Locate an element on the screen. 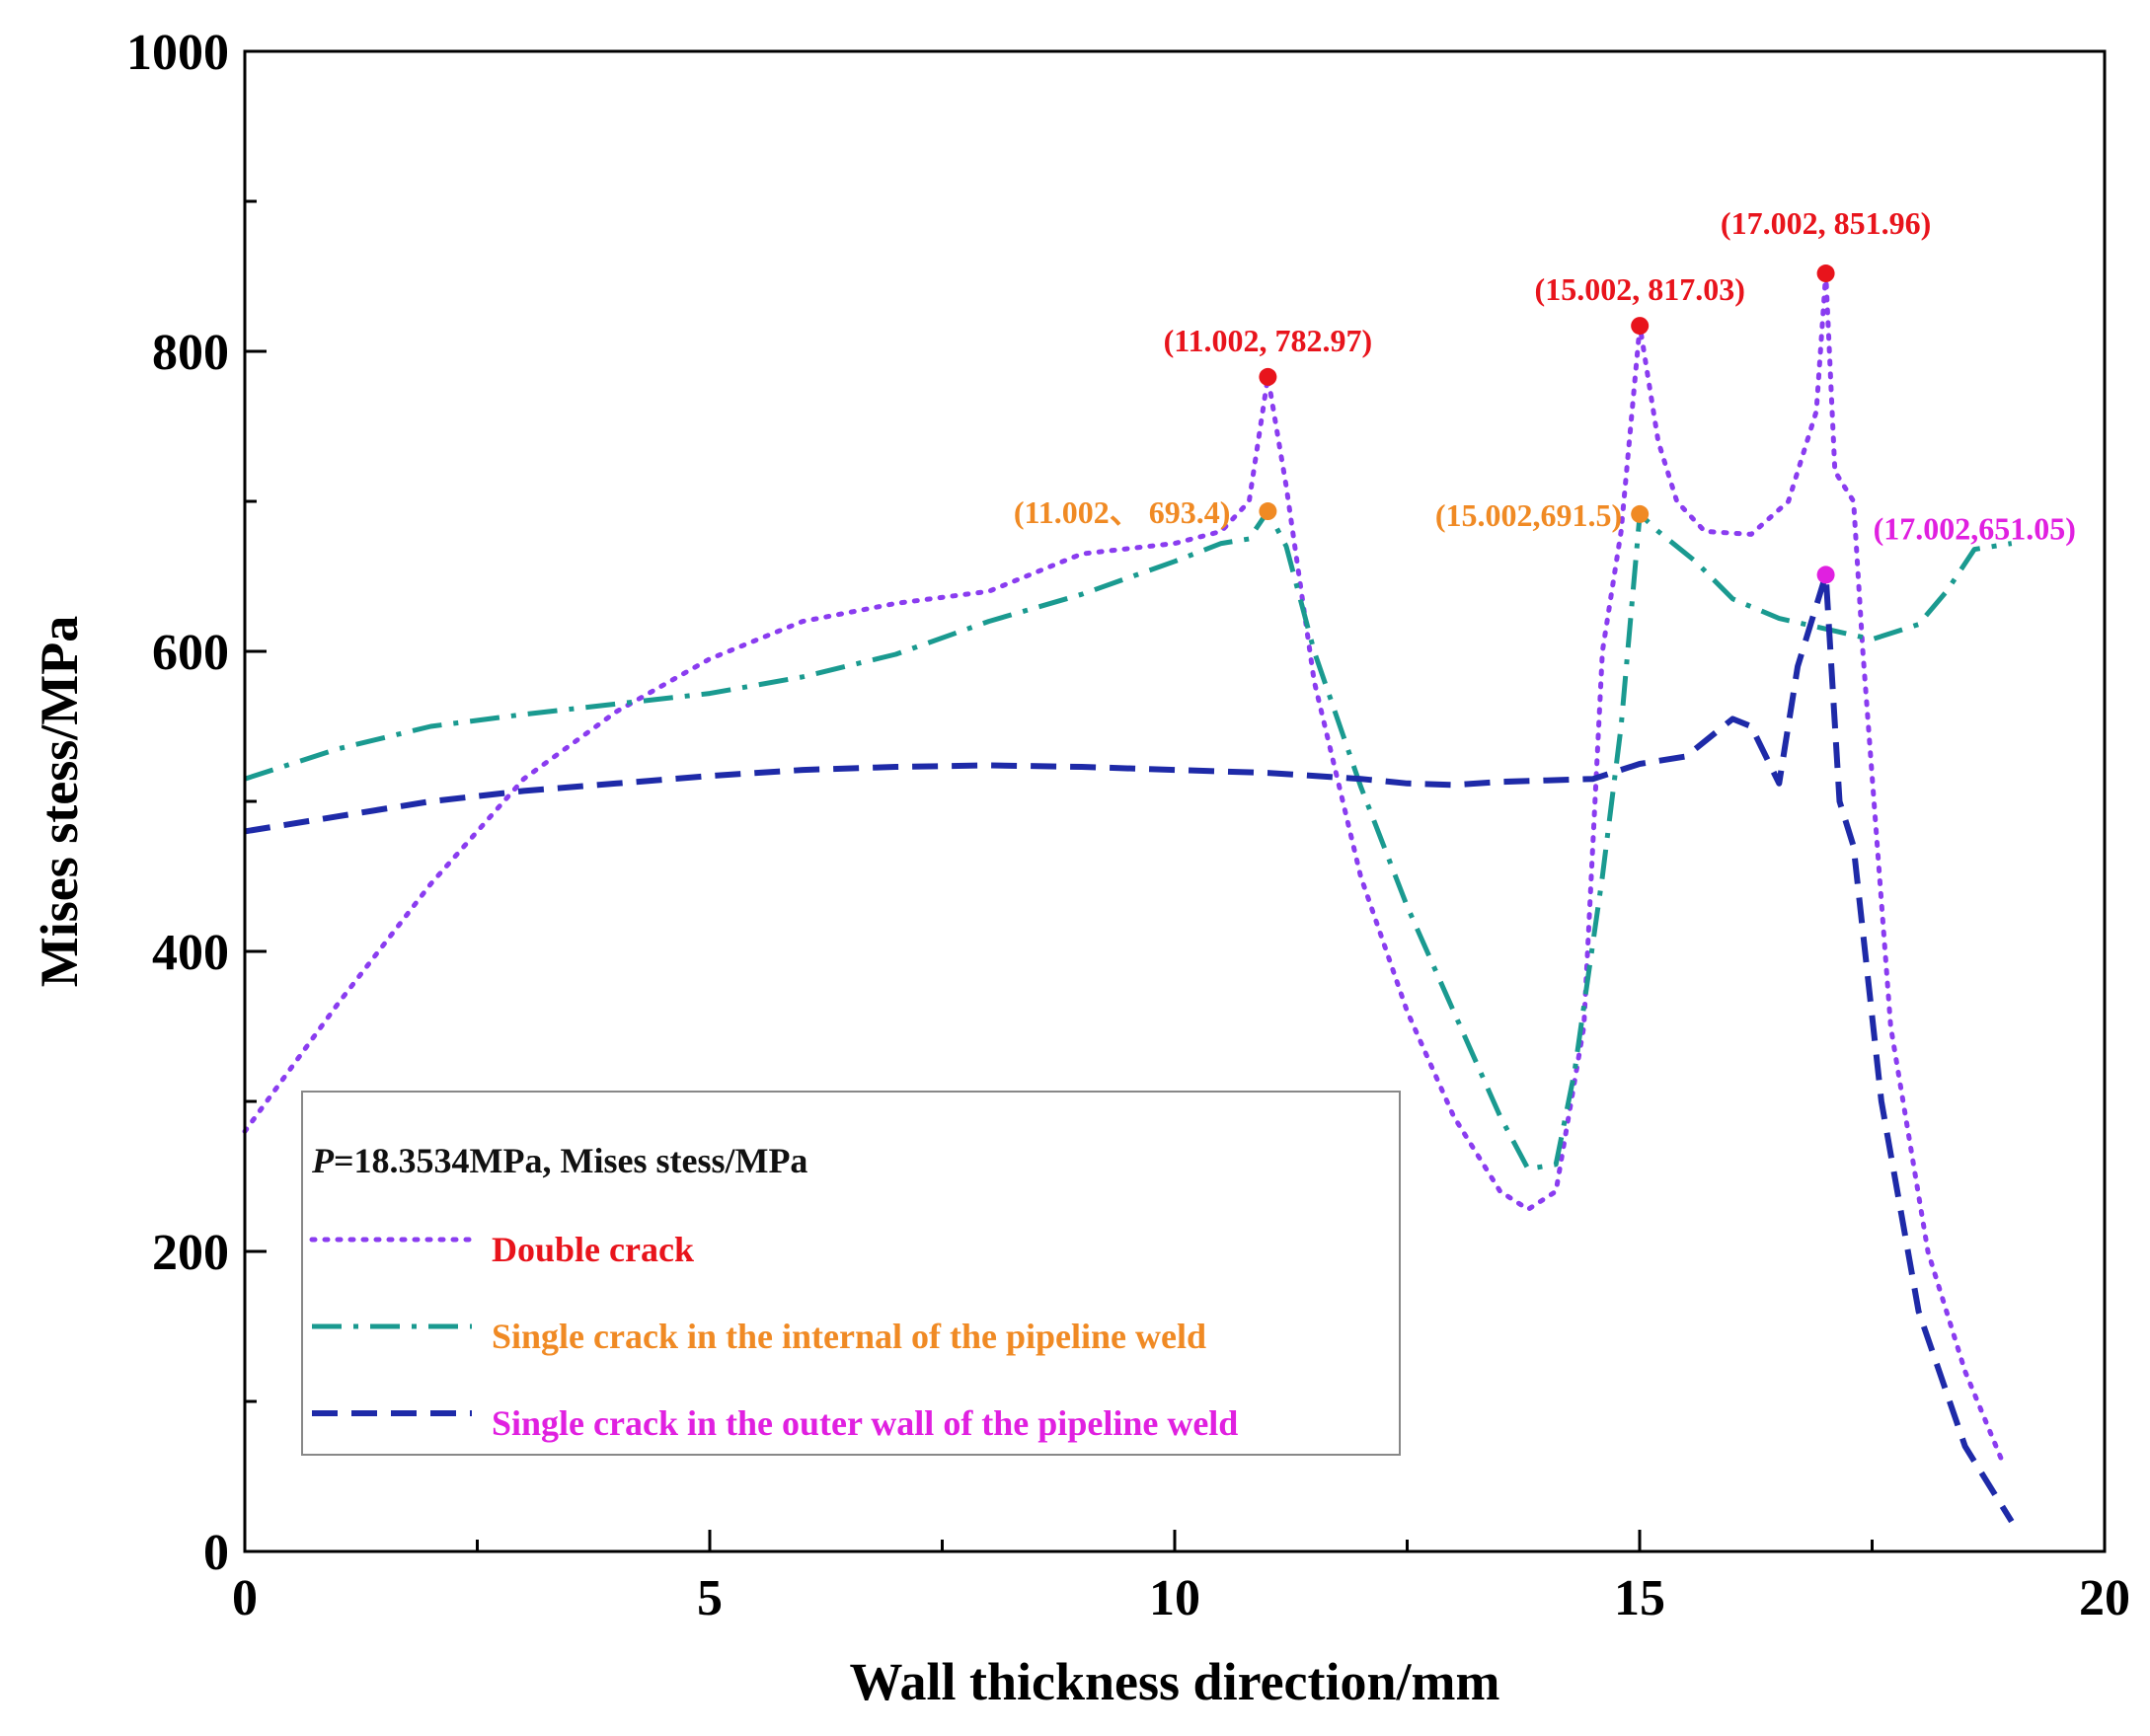 This screenshot has height=1736, width=2150. annotation-label: (15.002,691.5) is located at coordinates (1529, 515).